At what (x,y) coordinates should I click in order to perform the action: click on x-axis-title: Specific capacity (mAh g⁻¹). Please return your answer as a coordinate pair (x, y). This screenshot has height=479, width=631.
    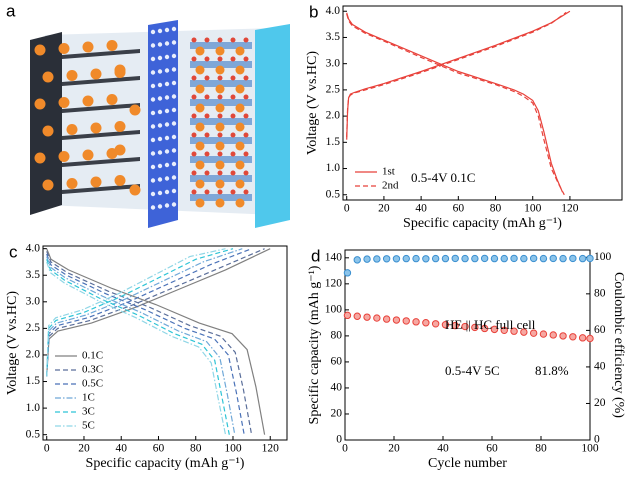
    Looking at the image, I should click on (165, 463).